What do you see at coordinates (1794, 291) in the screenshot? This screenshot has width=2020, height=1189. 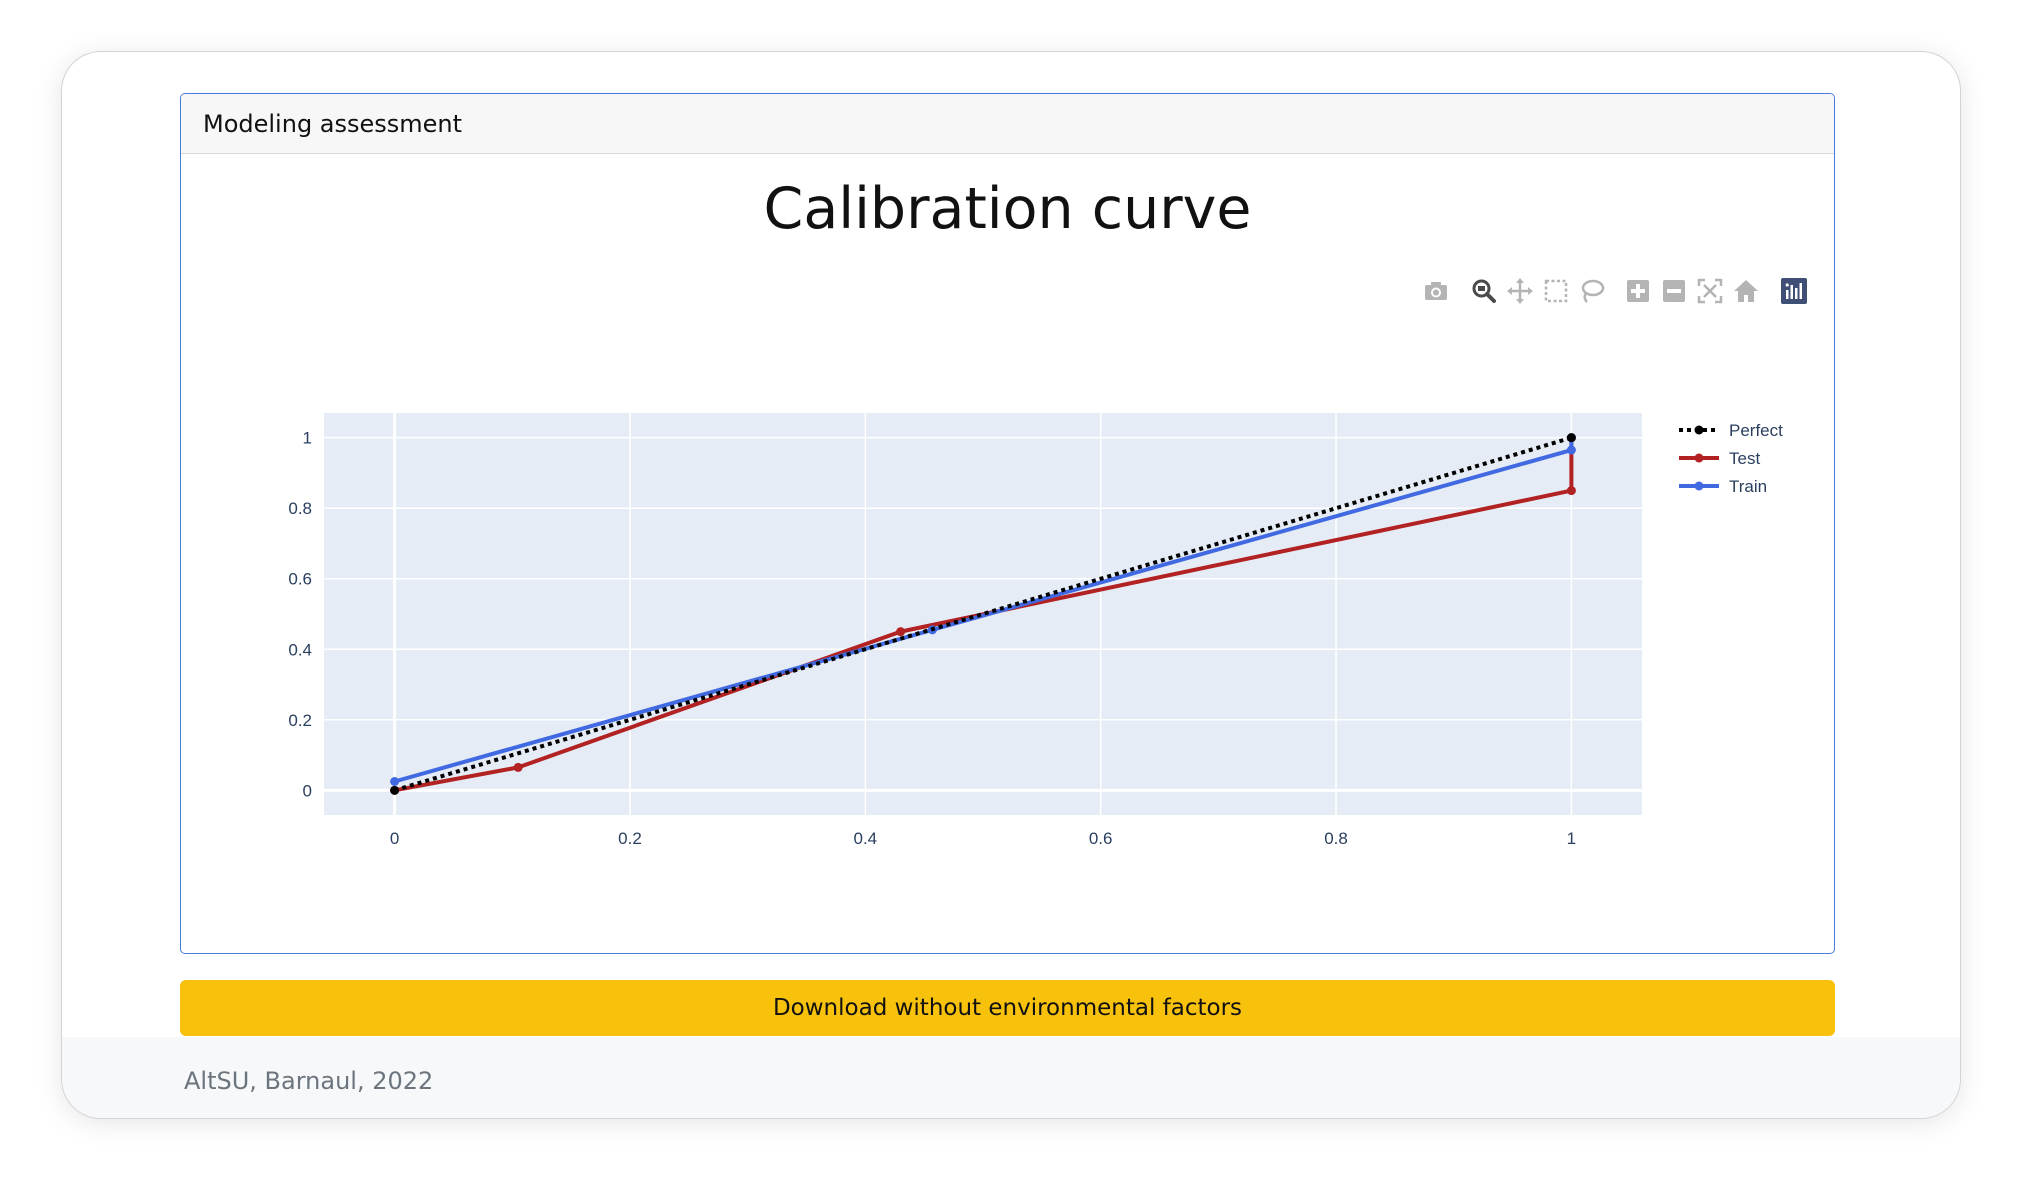 I see `plotly-logo-icon` at bounding box center [1794, 291].